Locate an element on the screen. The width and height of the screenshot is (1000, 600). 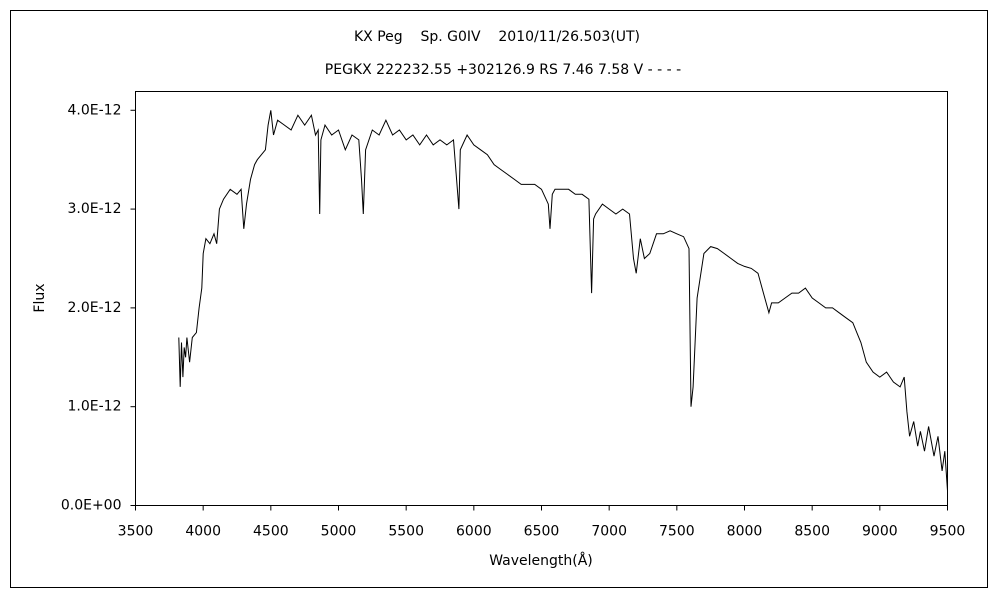
x-tick-label: 5500 is located at coordinates (406, 532).